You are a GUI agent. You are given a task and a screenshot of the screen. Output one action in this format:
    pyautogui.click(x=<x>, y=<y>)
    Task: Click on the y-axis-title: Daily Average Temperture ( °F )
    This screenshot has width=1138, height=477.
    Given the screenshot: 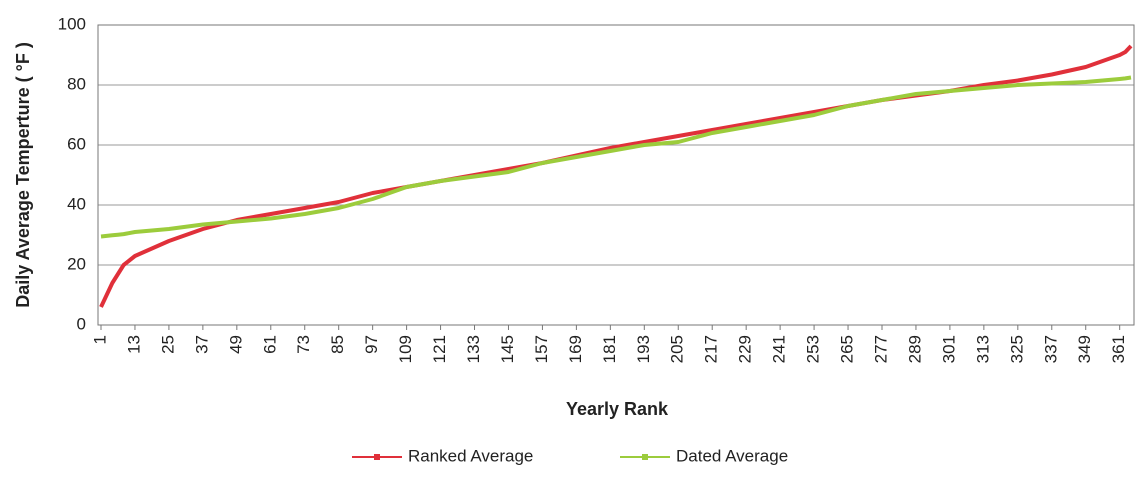 What is the action you would take?
    pyautogui.click(x=23, y=175)
    